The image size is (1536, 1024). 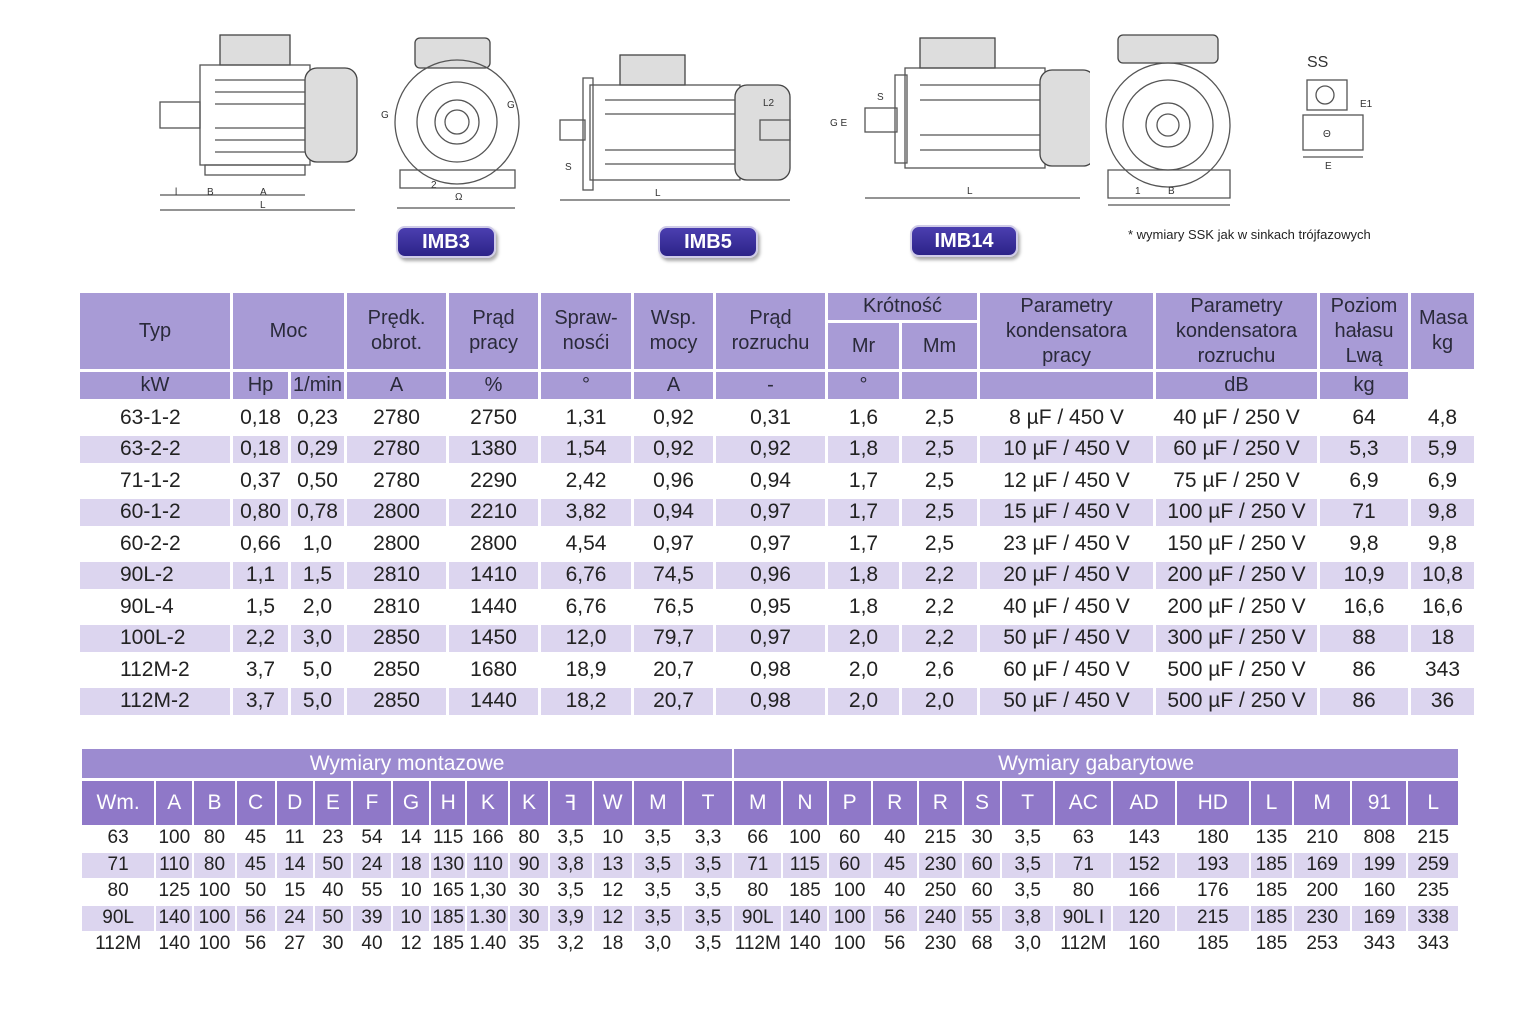 What do you see at coordinates (1322, 838) in the screenshot?
I see `value-cell: 210` at bounding box center [1322, 838].